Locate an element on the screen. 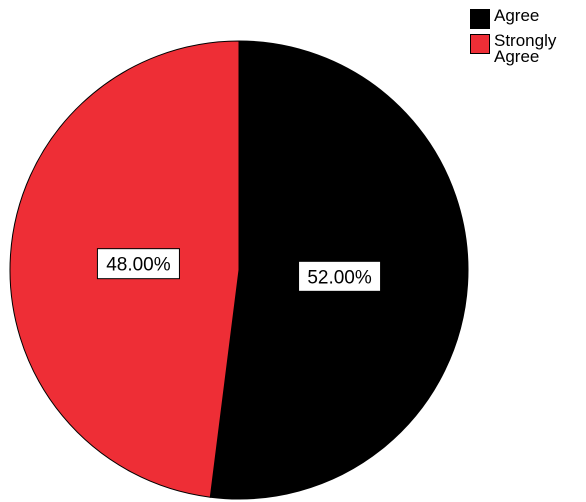 The image size is (586, 502). slice-label-text-strongly-agree: 48.00% is located at coordinates (138, 265).